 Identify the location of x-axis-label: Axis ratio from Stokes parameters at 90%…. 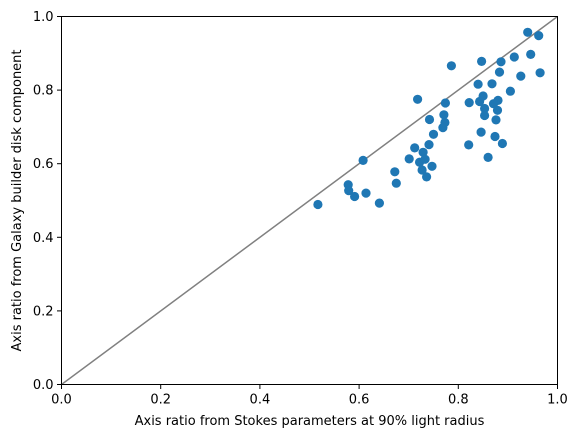
(310, 421).